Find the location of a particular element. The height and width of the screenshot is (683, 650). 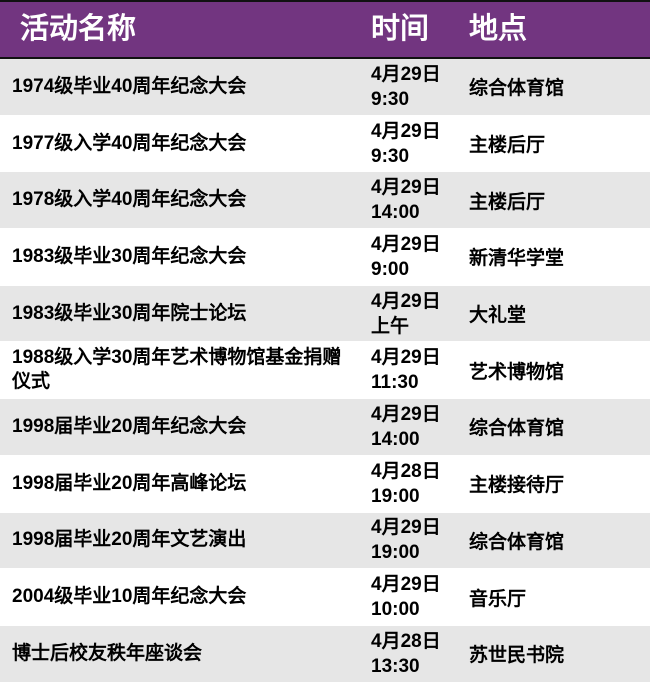

event-time-text: 9:00 is located at coordinates (390, 269).